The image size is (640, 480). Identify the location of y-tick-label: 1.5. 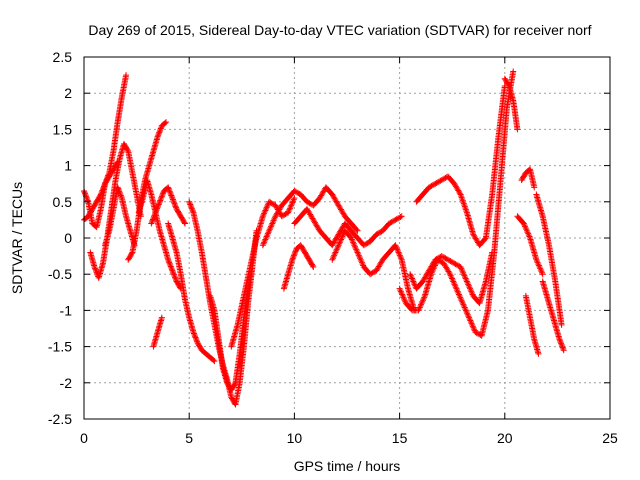
(63, 129).